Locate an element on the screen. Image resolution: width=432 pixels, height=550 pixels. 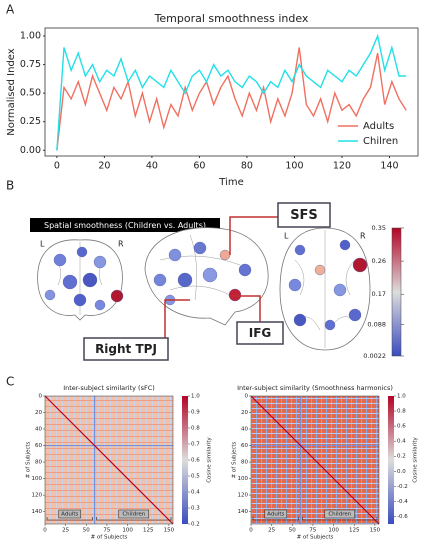
panel-label: A is located at coordinates (10, 10).